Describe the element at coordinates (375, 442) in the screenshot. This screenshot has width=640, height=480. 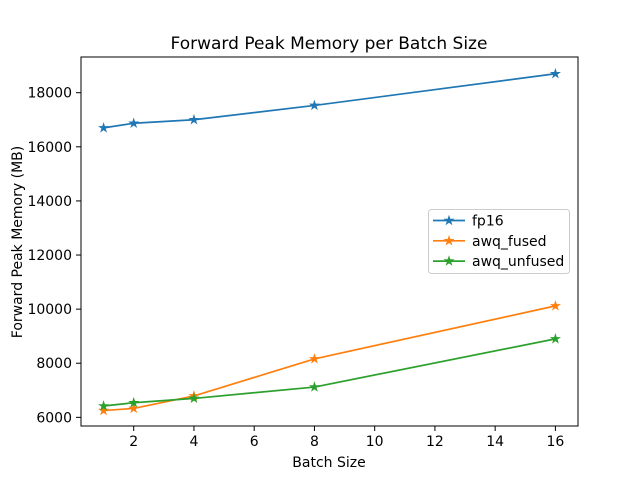
I see `x-tick-label: 10` at that location.